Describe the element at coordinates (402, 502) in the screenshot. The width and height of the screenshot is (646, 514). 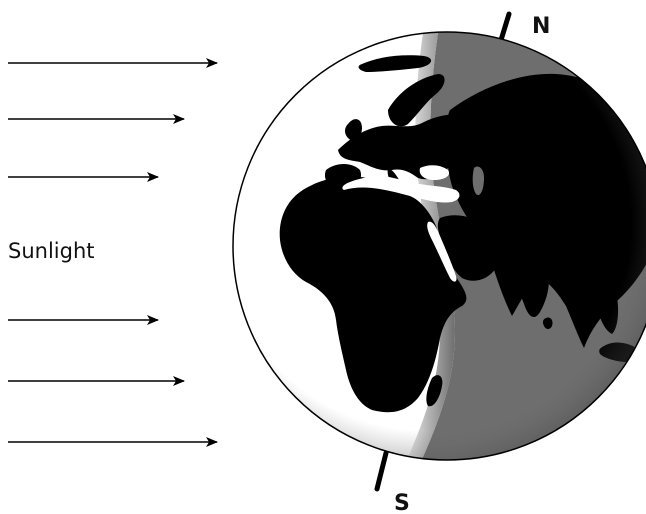
I see `south-pole-label: S` at that location.